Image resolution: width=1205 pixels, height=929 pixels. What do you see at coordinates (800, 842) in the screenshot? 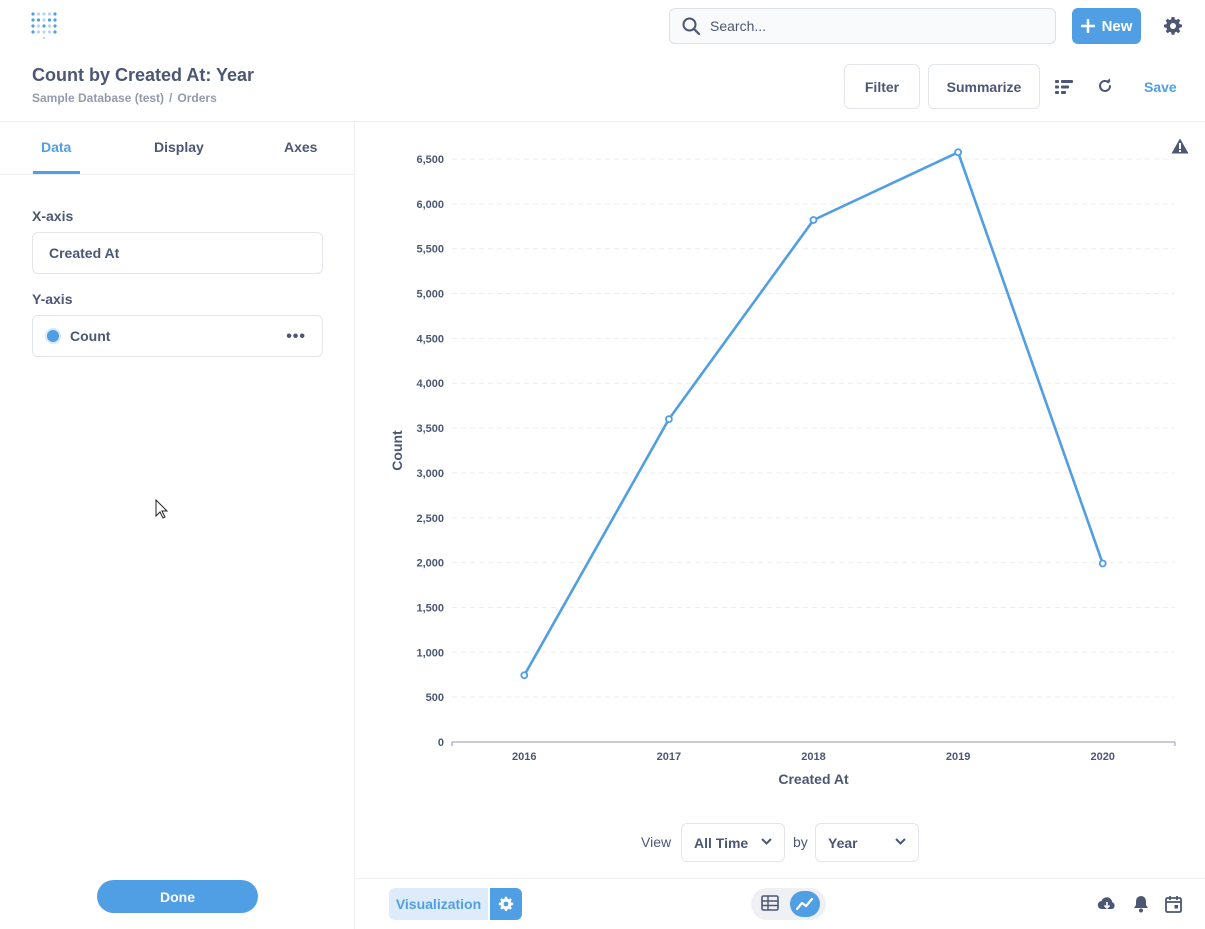
I see `by-label: by` at bounding box center [800, 842].